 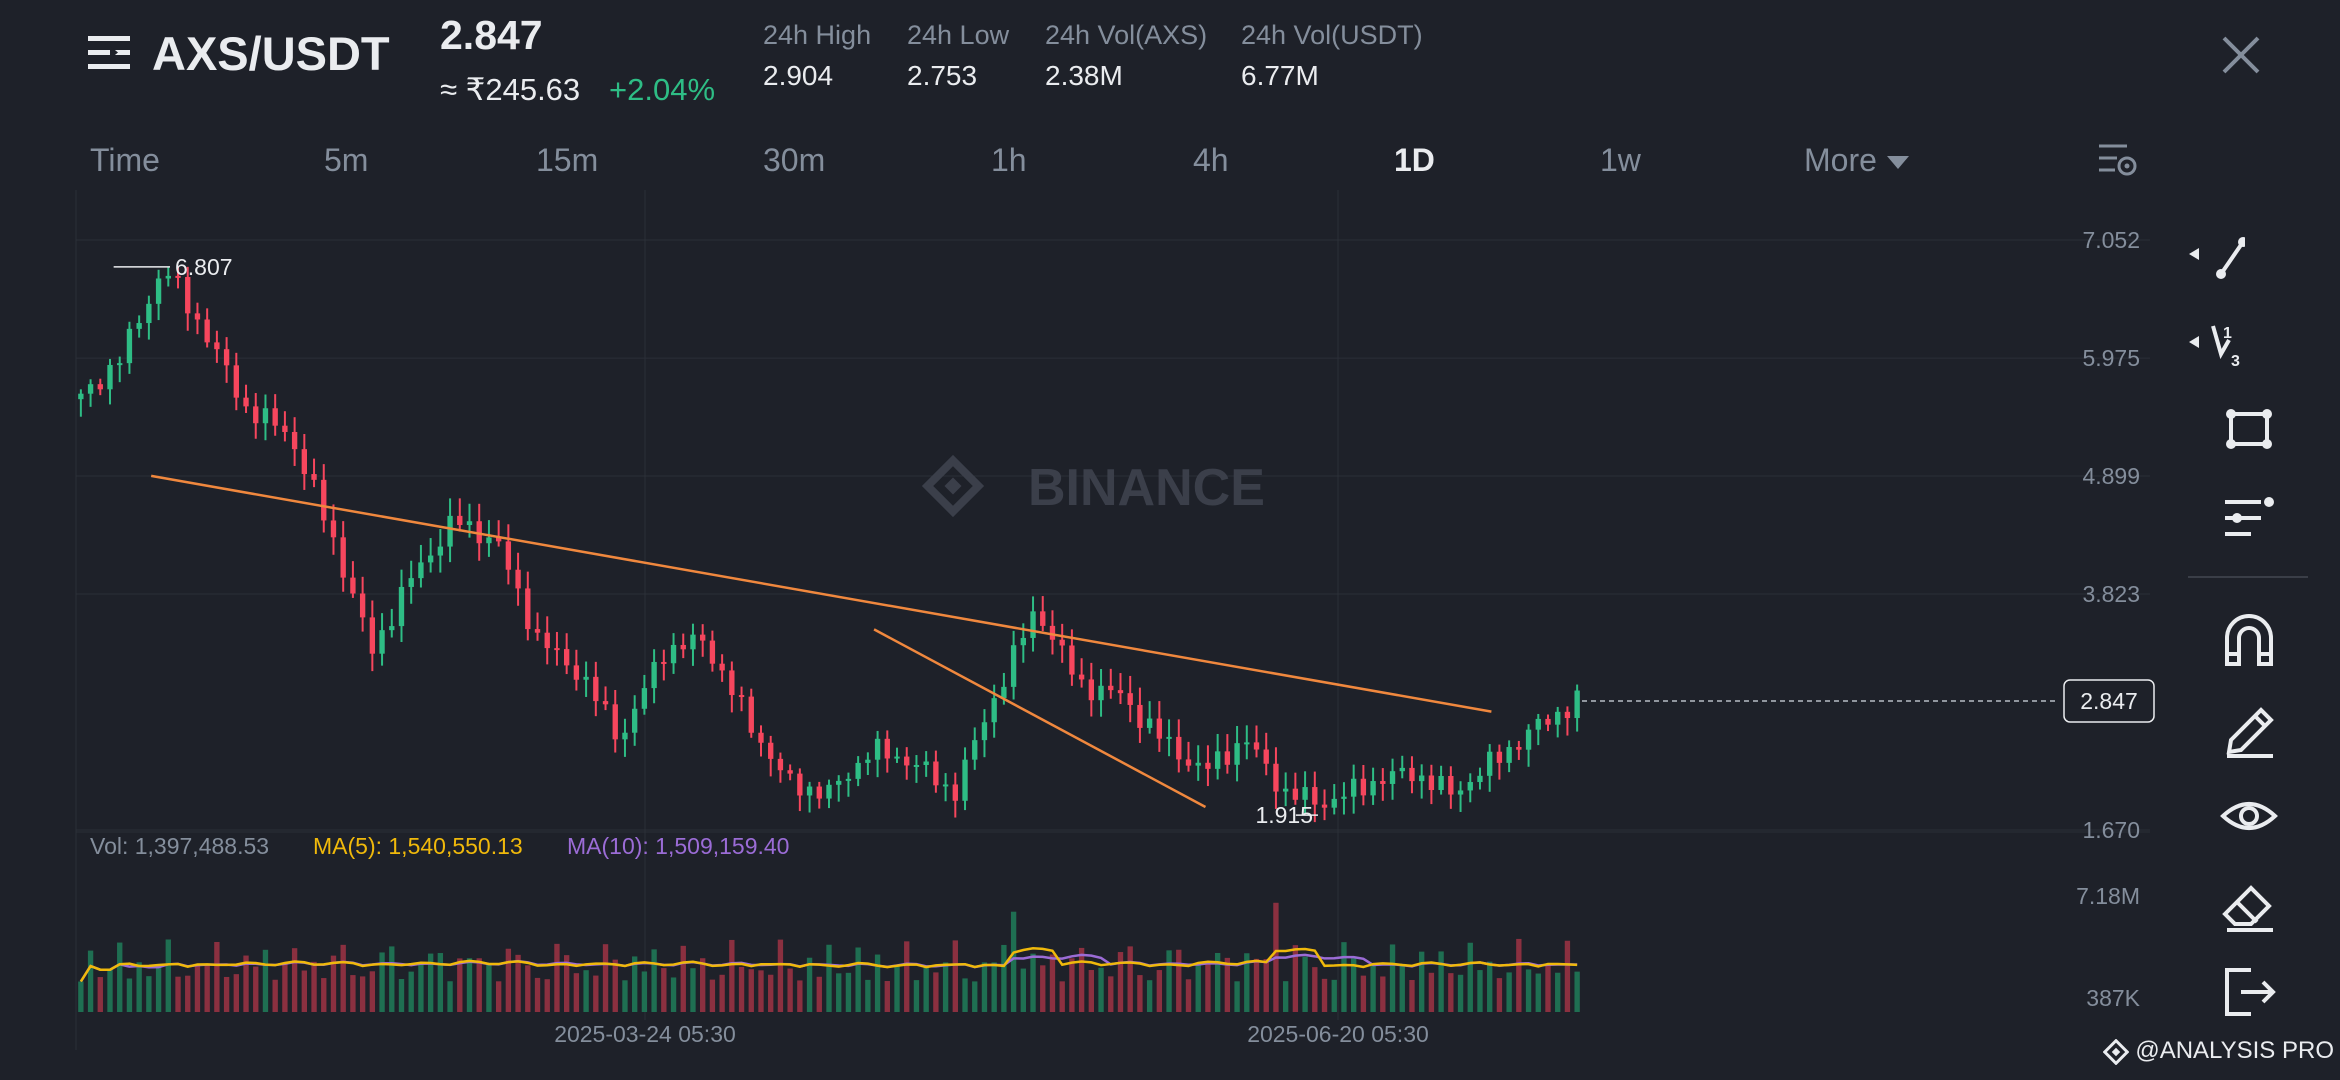 What do you see at coordinates (2249, 728) in the screenshot?
I see `pencil-icon` at bounding box center [2249, 728].